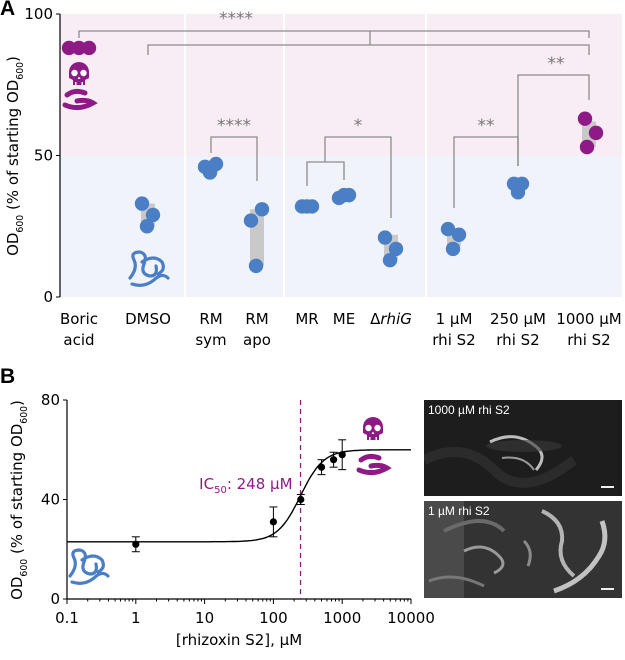 The width and height of the screenshot is (625, 660). Describe the element at coordinates (236, 19) in the screenshot. I see `significance-label: ****` at that location.